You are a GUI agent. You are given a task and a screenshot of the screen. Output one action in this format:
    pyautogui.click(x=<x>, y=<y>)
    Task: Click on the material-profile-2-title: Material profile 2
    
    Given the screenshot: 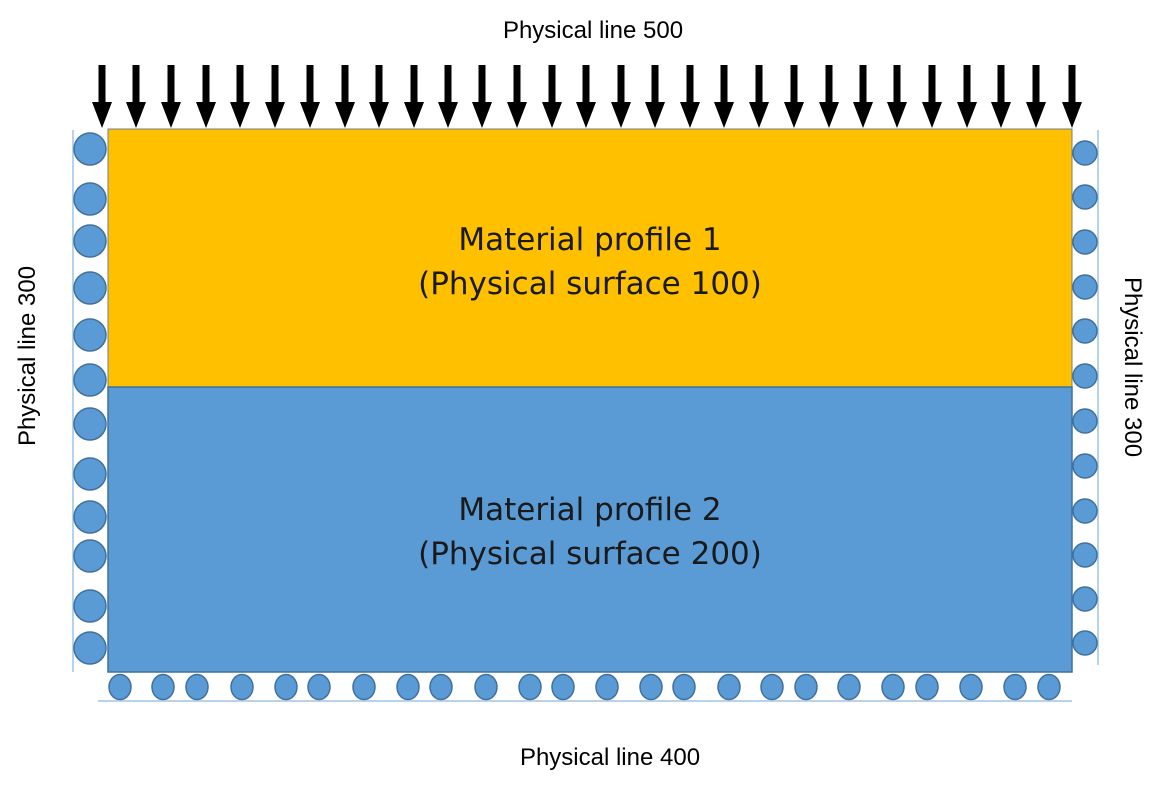 What is the action you would take?
    pyautogui.click(x=589, y=510)
    